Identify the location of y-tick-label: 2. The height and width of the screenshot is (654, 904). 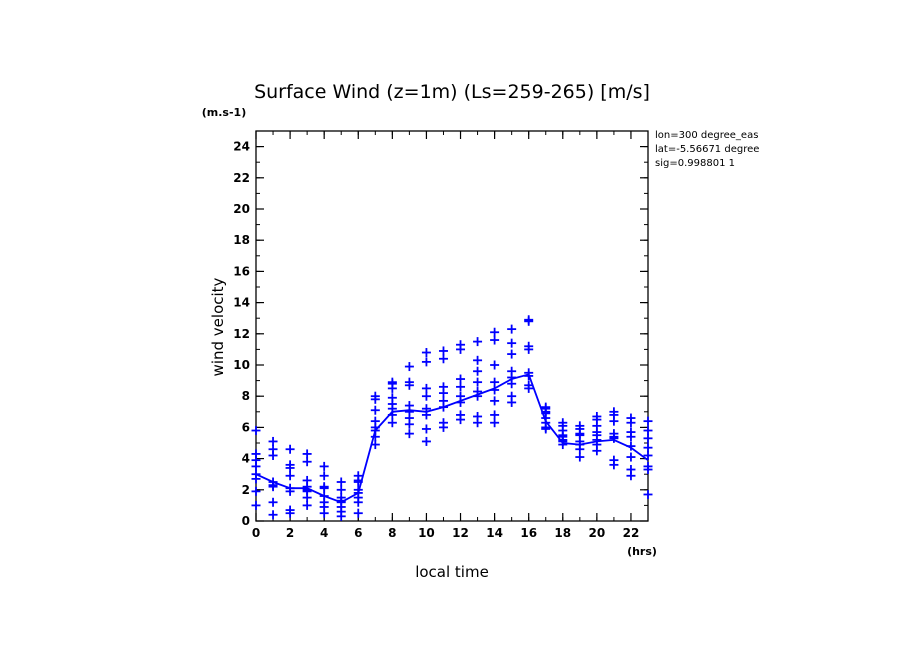
(246, 490).